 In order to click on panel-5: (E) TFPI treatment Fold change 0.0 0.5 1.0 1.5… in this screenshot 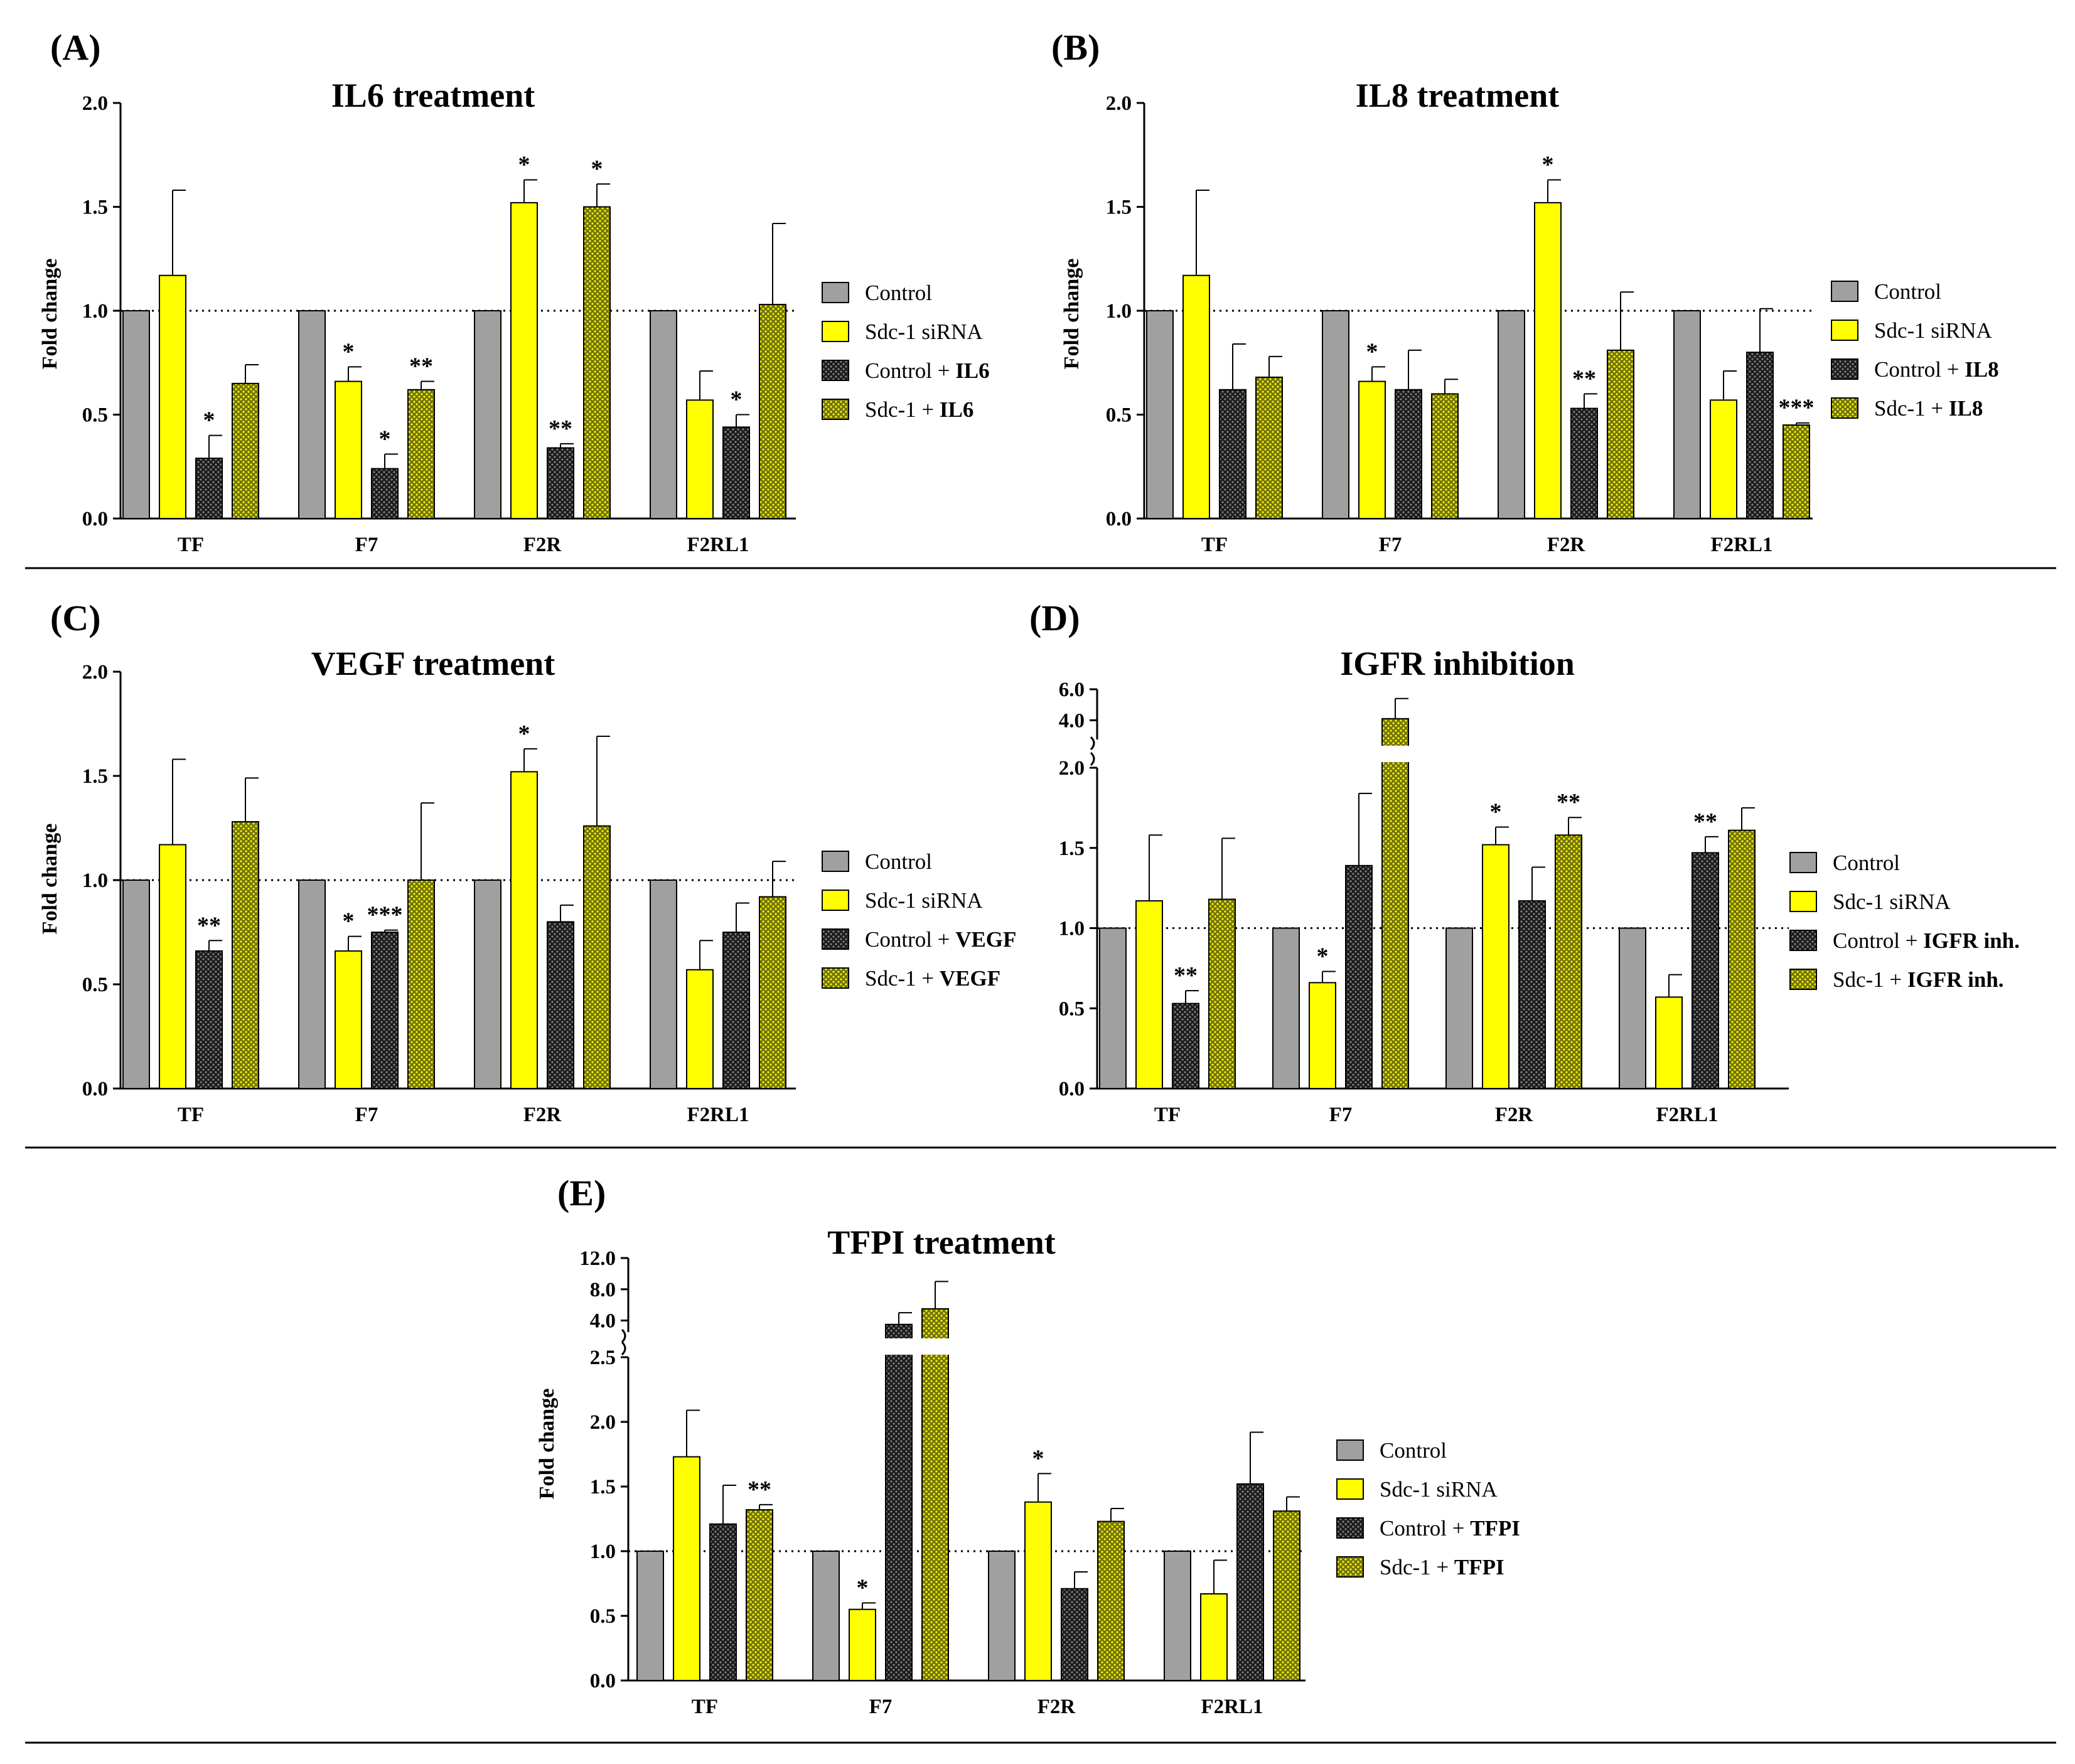, I will do `click(1027, 1445)`.